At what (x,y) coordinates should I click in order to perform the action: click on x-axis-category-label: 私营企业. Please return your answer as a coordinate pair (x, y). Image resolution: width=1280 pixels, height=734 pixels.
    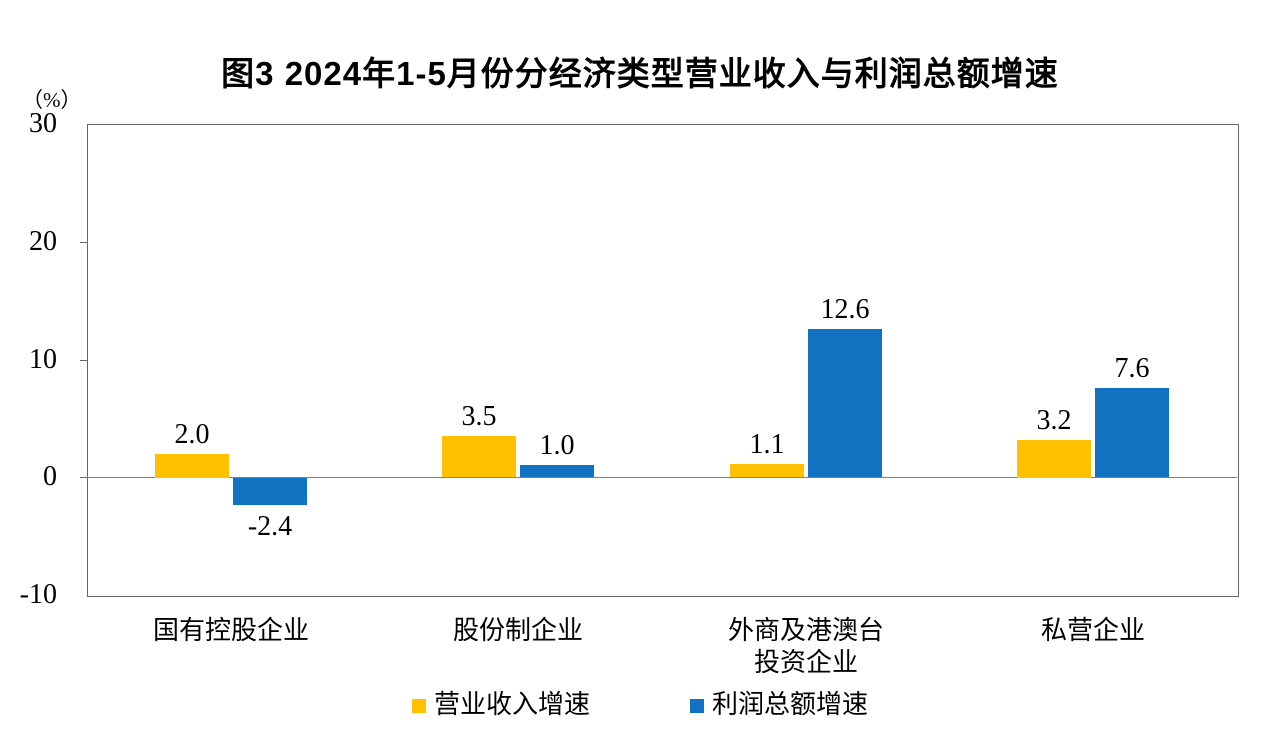
    Looking at the image, I should click on (1092, 630).